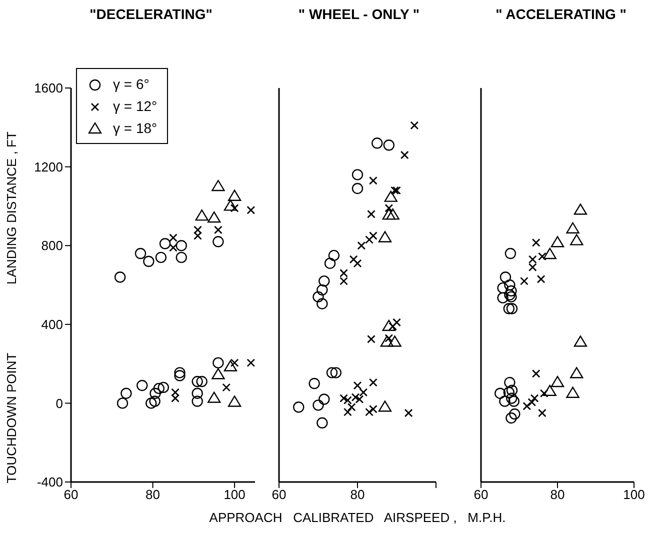 The image size is (651, 535). What do you see at coordinates (52, 324) in the screenshot?
I see `y-tick-label: 400` at bounding box center [52, 324].